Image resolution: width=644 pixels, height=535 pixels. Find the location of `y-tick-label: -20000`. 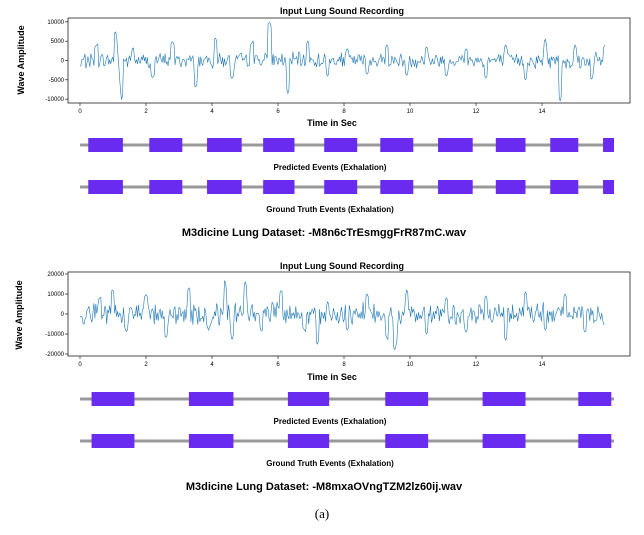

y-tick-label: -20000 is located at coordinates (54, 355).